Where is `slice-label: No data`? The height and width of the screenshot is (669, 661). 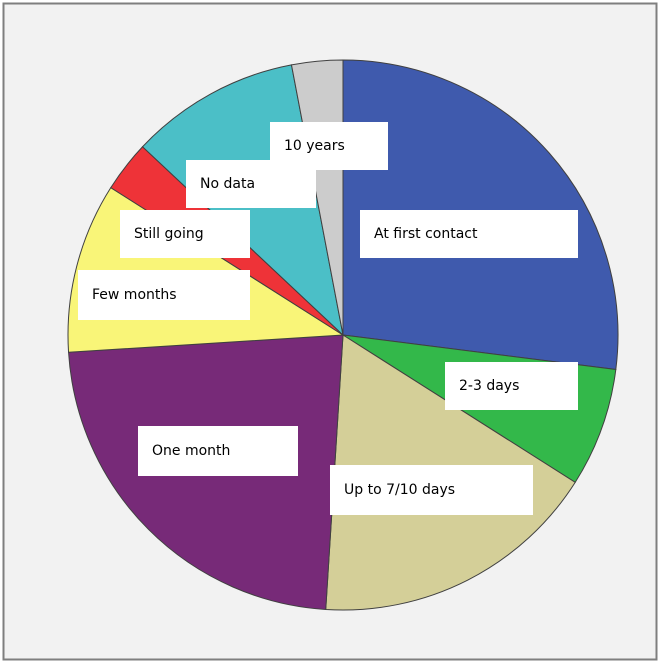
slice-label: No data is located at coordinates (227, 184).